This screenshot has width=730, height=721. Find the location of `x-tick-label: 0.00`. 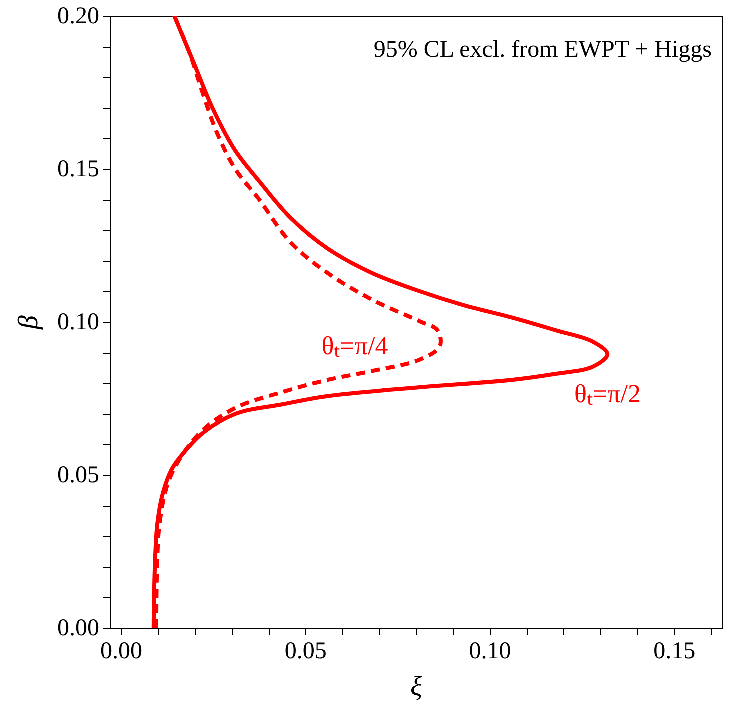

x-tick-label: 0.00 is located at coordinates (121, 651).